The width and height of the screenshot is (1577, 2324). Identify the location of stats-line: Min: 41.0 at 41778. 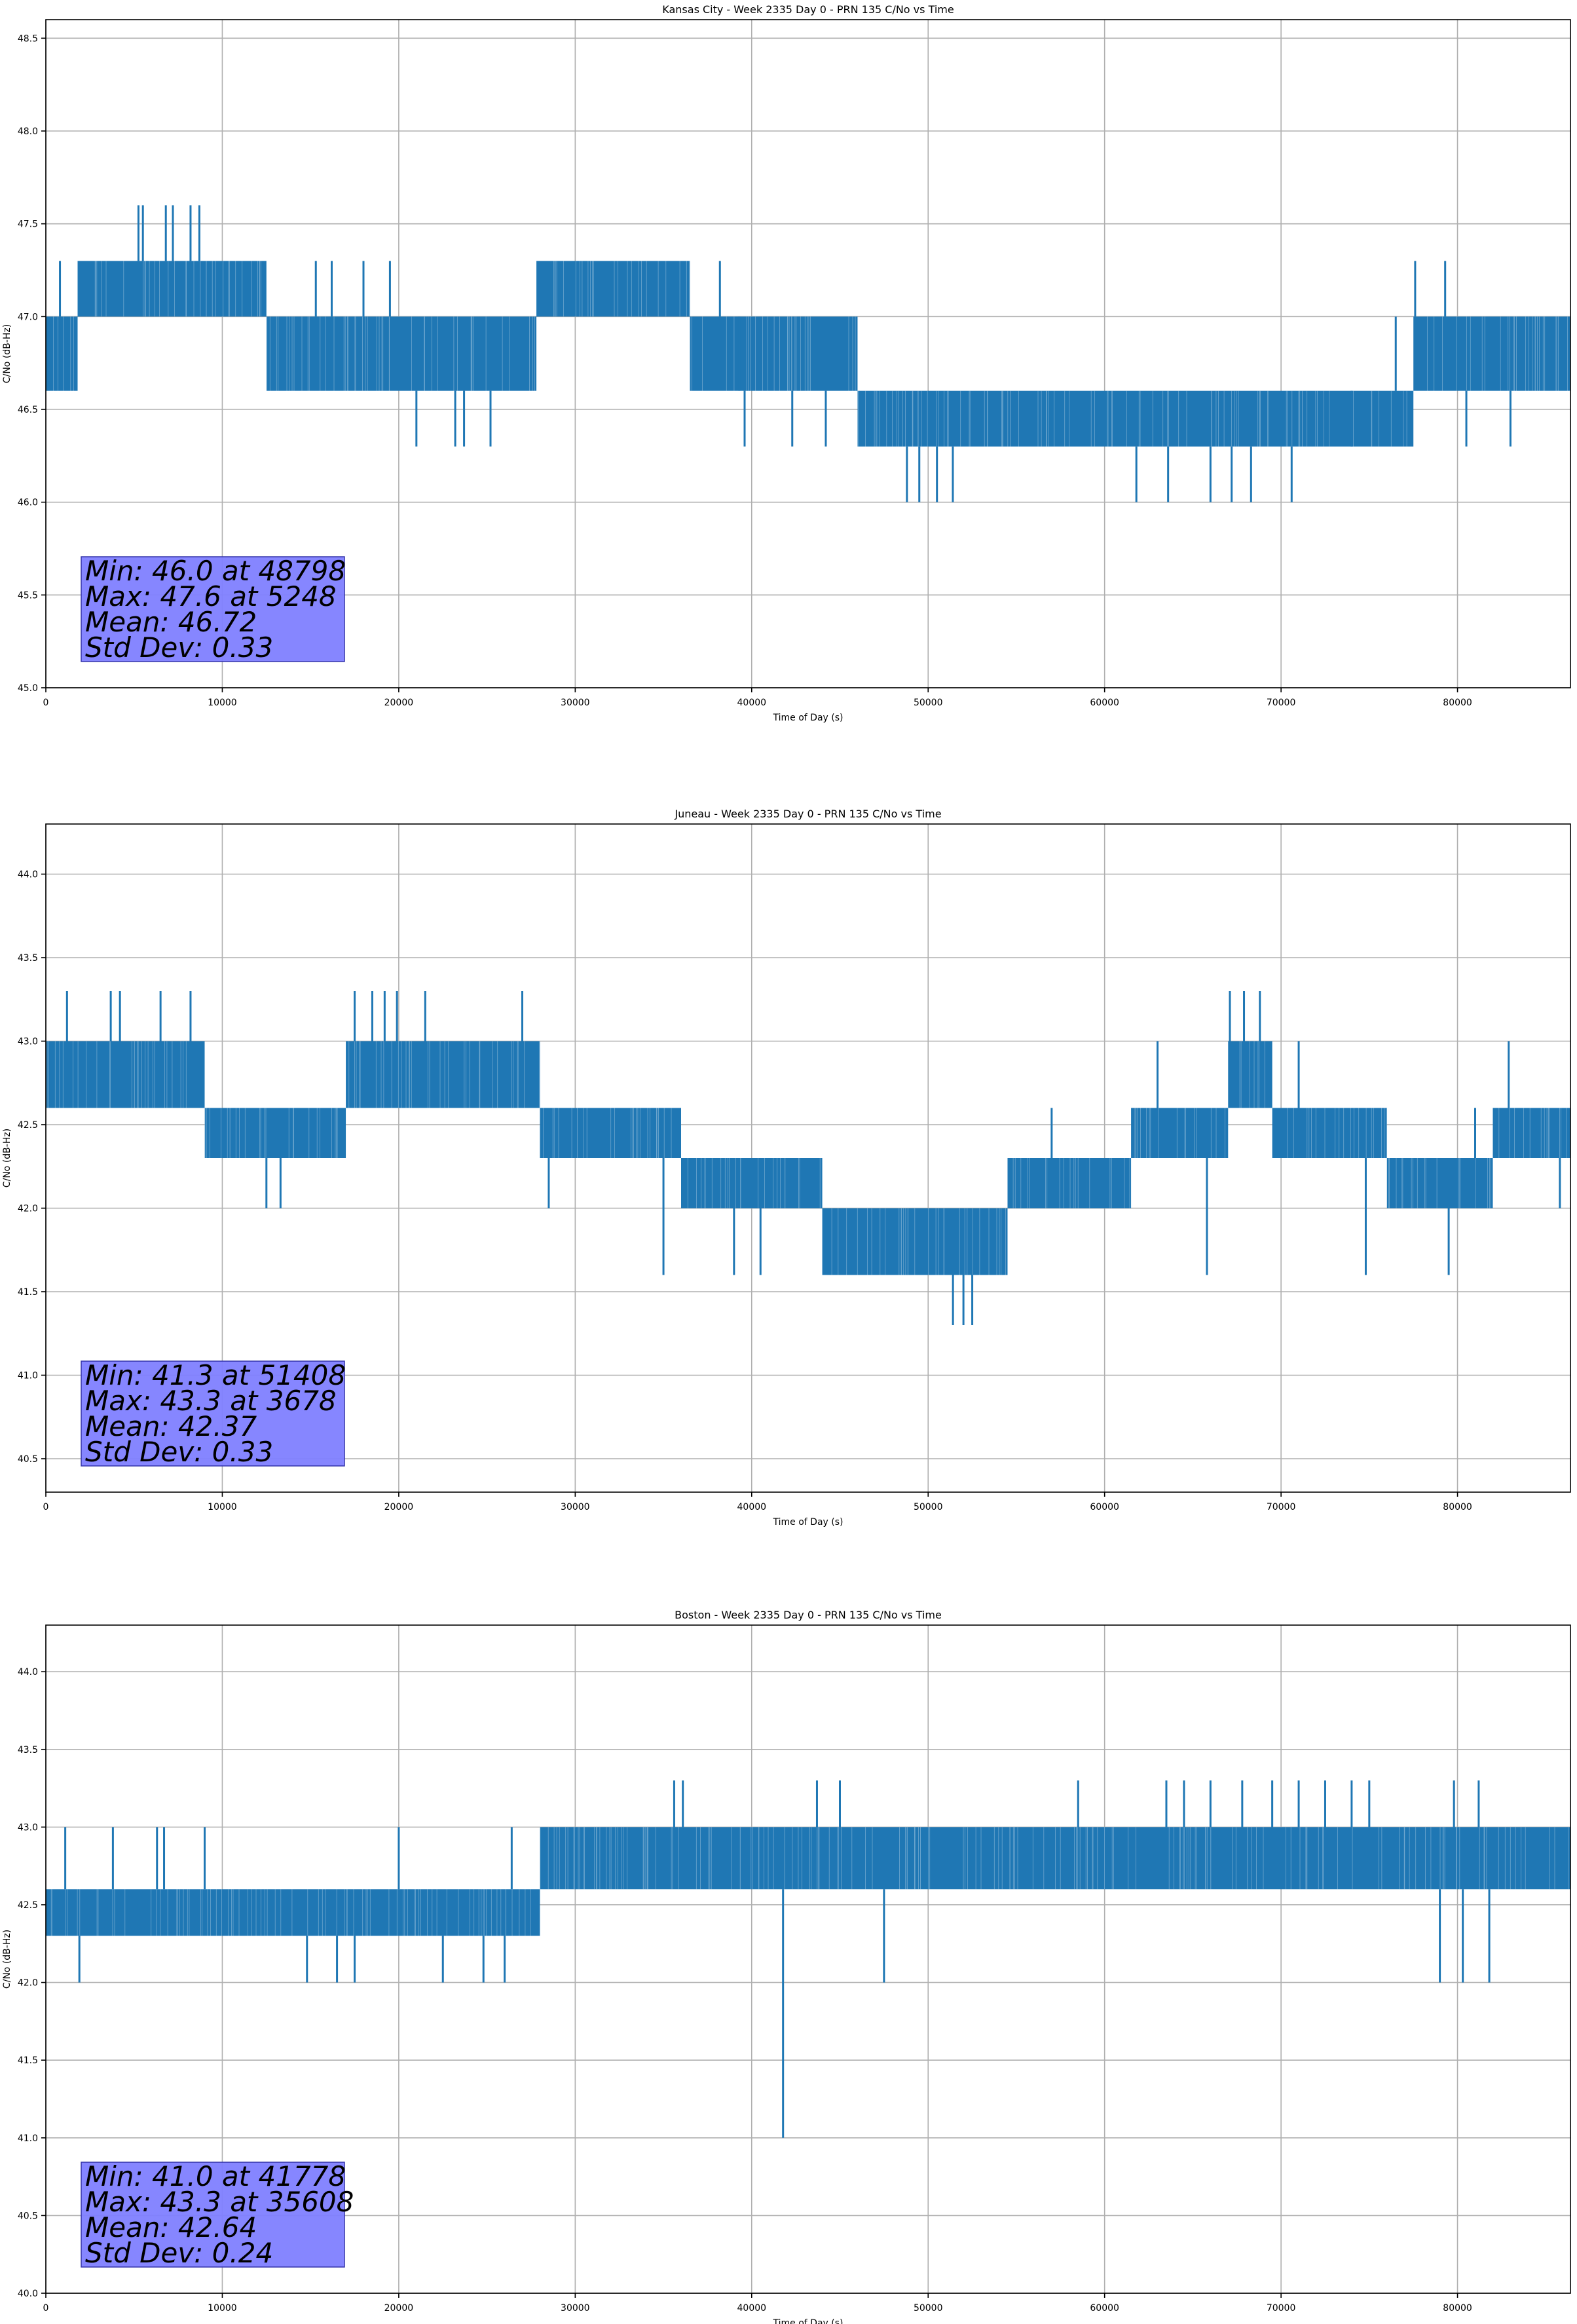
(215, 2176).